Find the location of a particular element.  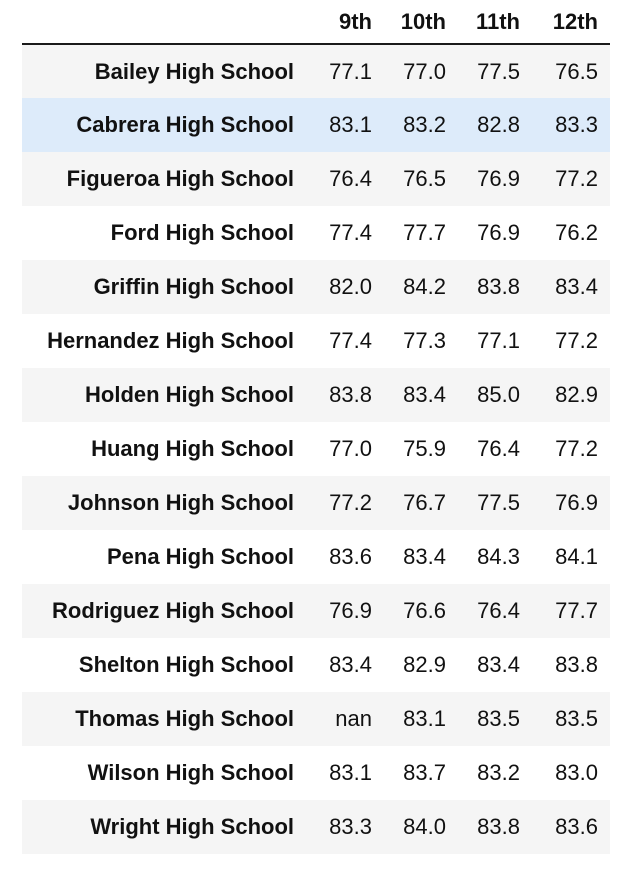

cell-12th: 76.5 is located at coordinates (576, 71).